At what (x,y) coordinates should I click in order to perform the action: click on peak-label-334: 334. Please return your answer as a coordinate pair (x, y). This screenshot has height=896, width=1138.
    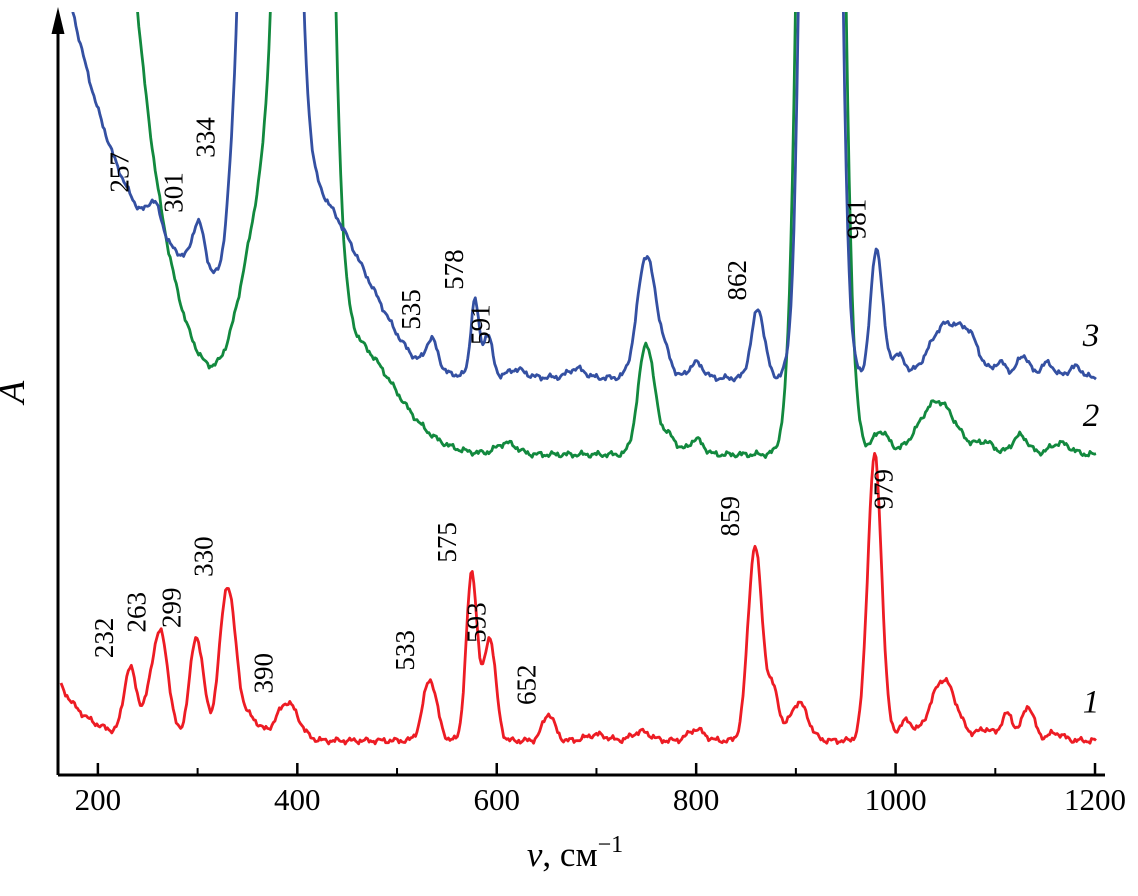
    Looking at the image, I should click on (206, 137).